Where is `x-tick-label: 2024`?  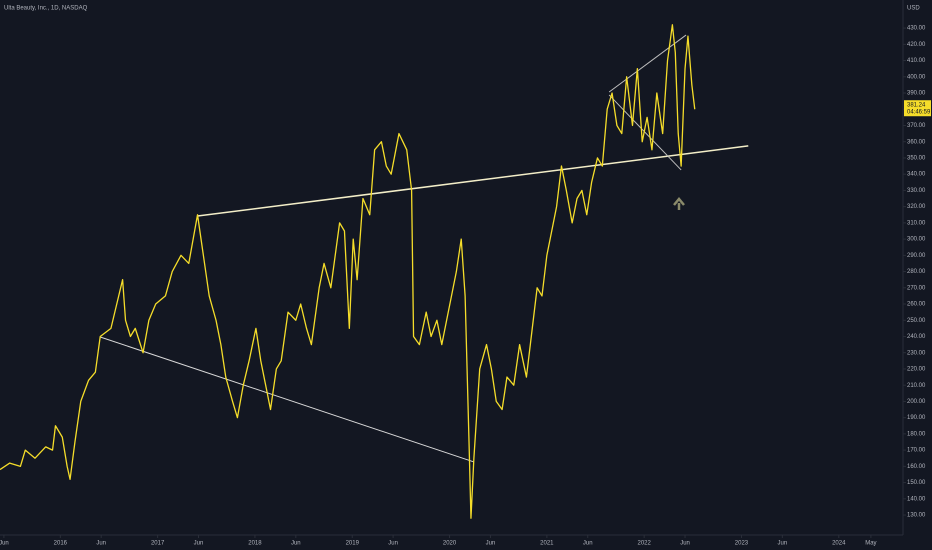
x-tick-label: 2024 is located at coordinates (839, 544).